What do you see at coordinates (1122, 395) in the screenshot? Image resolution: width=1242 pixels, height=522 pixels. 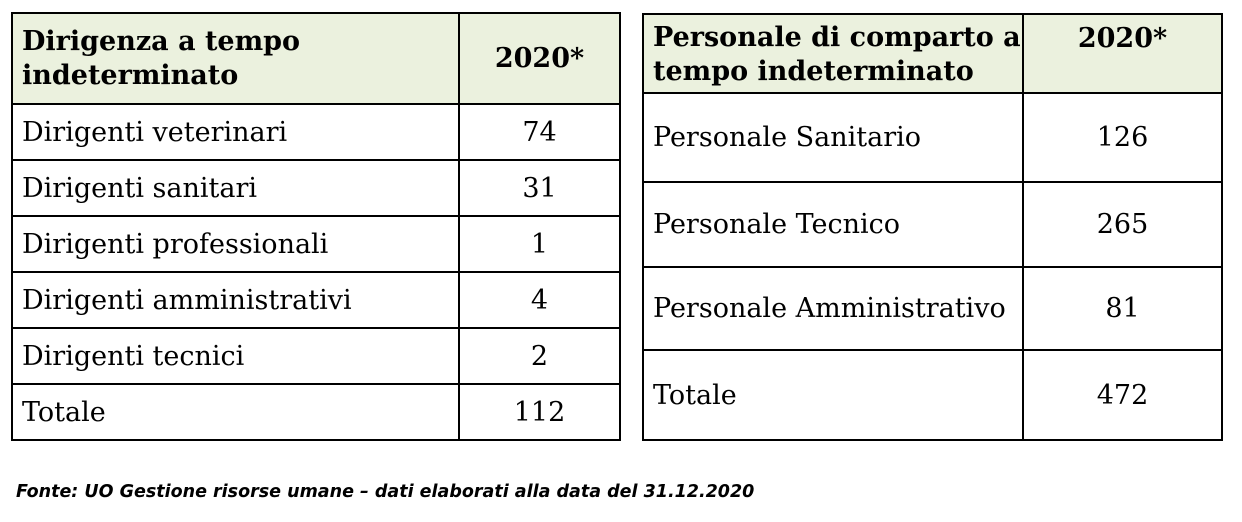 I see `total-value: 472` at bounding box center [1122, 395].